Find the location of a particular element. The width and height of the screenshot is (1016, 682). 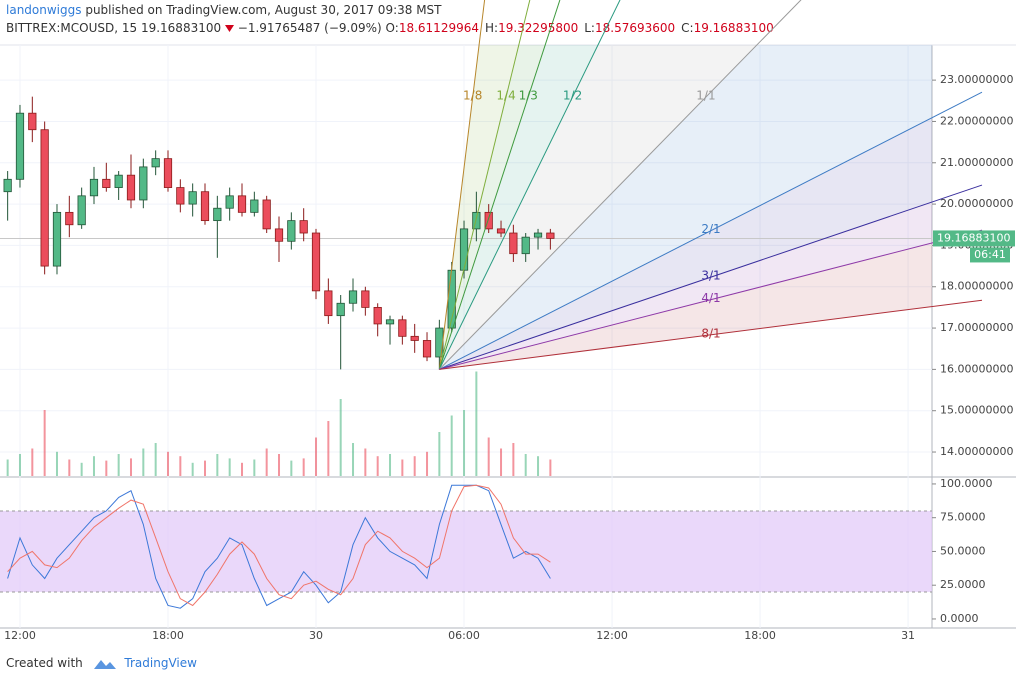

change: −1.91765487 (−9.09%) is located at coordinates (309, 28).